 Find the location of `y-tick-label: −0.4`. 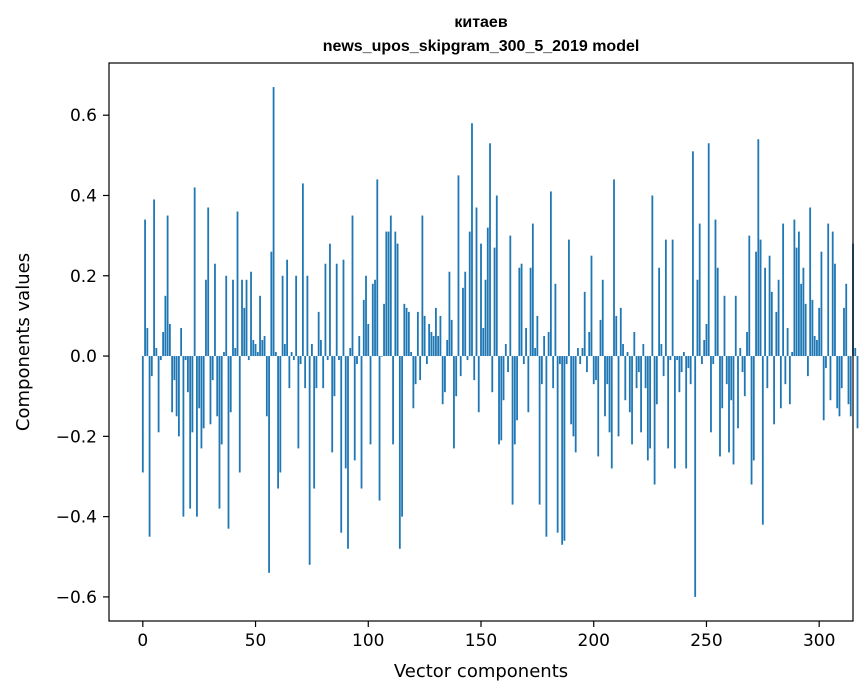

y-tick-label: −0.4 is located at coordinates (76, 518).